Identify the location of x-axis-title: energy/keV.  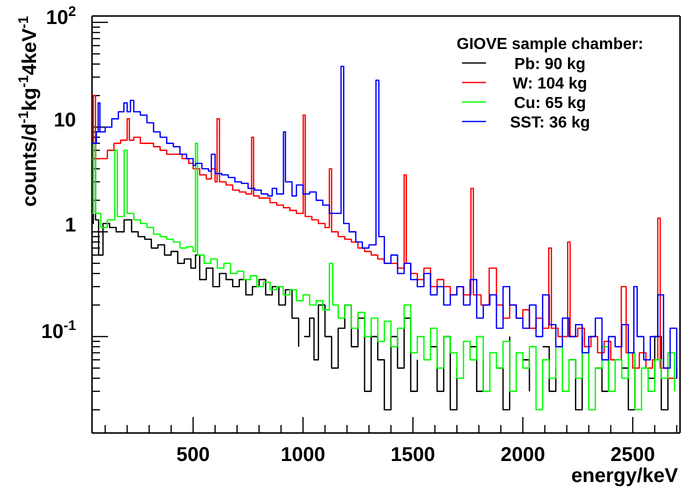
(625, 476).